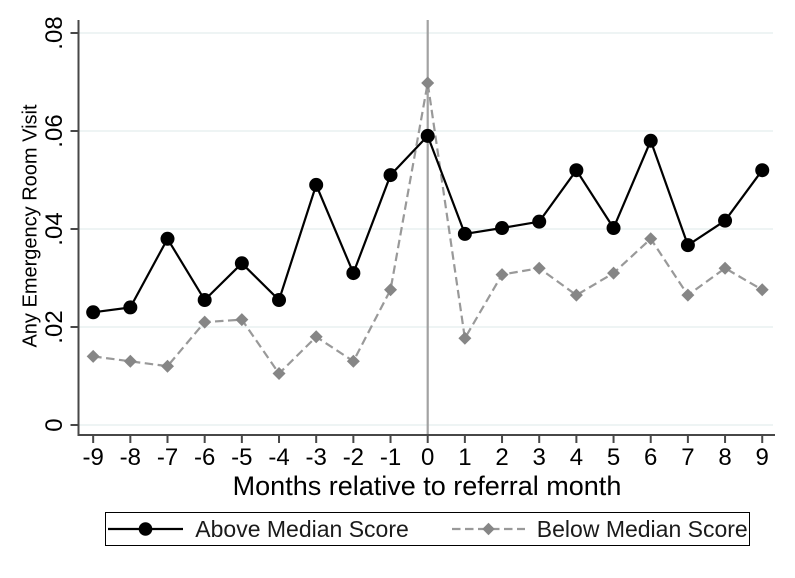 The height and width of the screenshot is (578, 795). What do you see at coordinates (54, 32) in the screenshot?
I see `y-tick-label: .08` at bounding box center [54, 32].